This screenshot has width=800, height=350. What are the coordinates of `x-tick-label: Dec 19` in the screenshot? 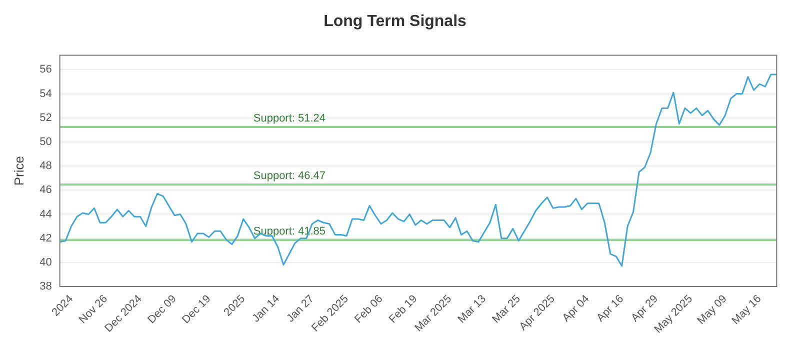 It's located at (197, 309).